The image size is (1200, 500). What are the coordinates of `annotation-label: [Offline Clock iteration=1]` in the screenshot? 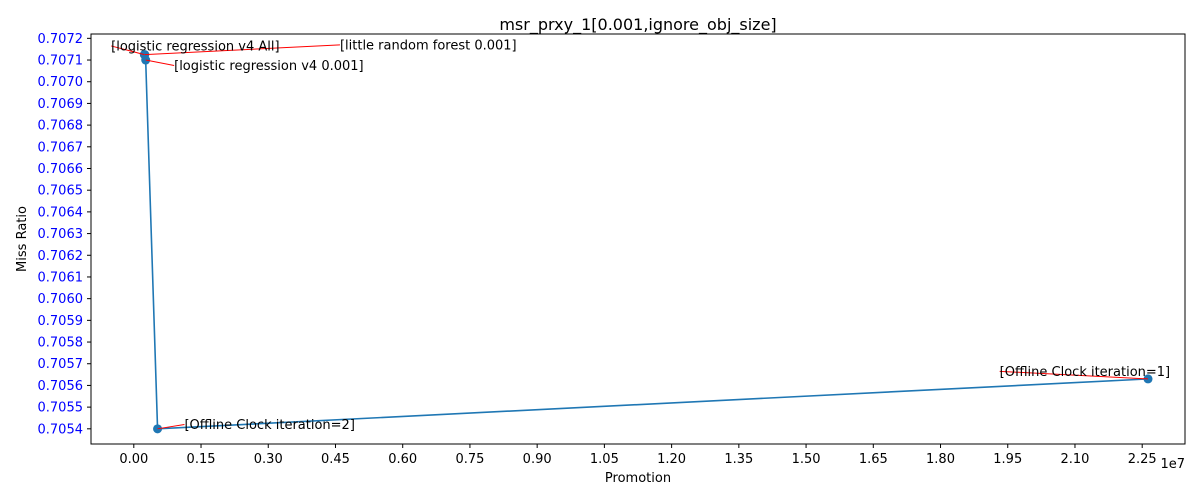 It's located at (1085, 372).